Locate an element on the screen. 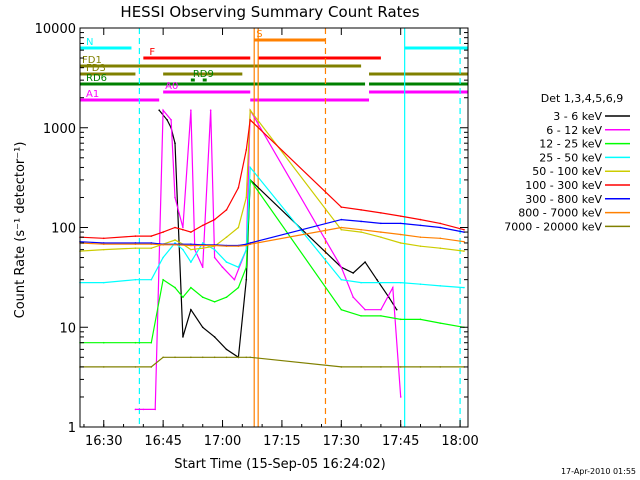 The image size is (640, 480). flag-label-rd6: RD6 is located at coordinates (96, 78).